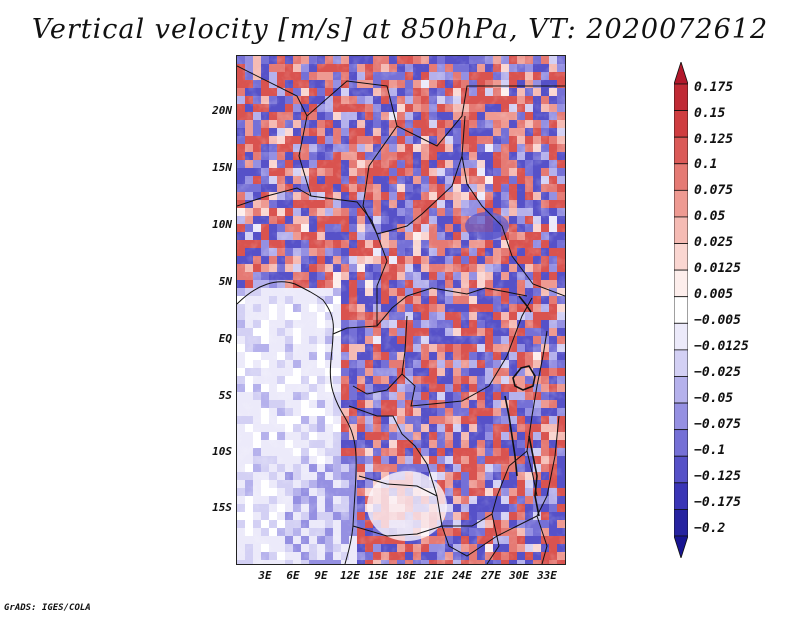 The width and height of the screenshot is (800, 618). What do you see at coordinates (714, 87) in the screenshot?
I see `colorbar-label: 0.175` at bounding box center [714, 87].